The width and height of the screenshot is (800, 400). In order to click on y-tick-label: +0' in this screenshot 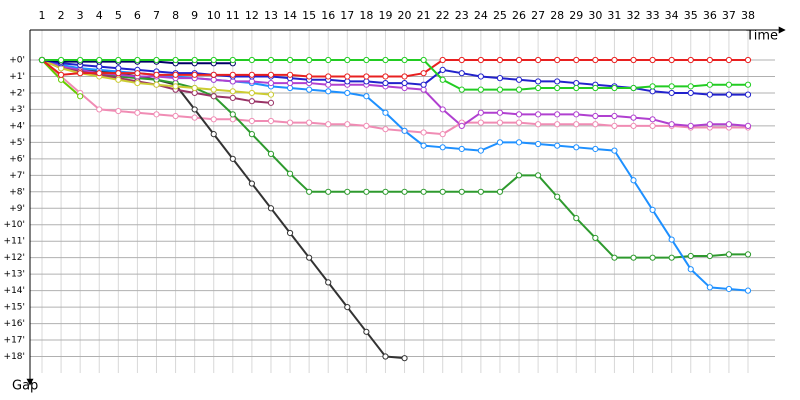, I will do `click(17, 61)`.